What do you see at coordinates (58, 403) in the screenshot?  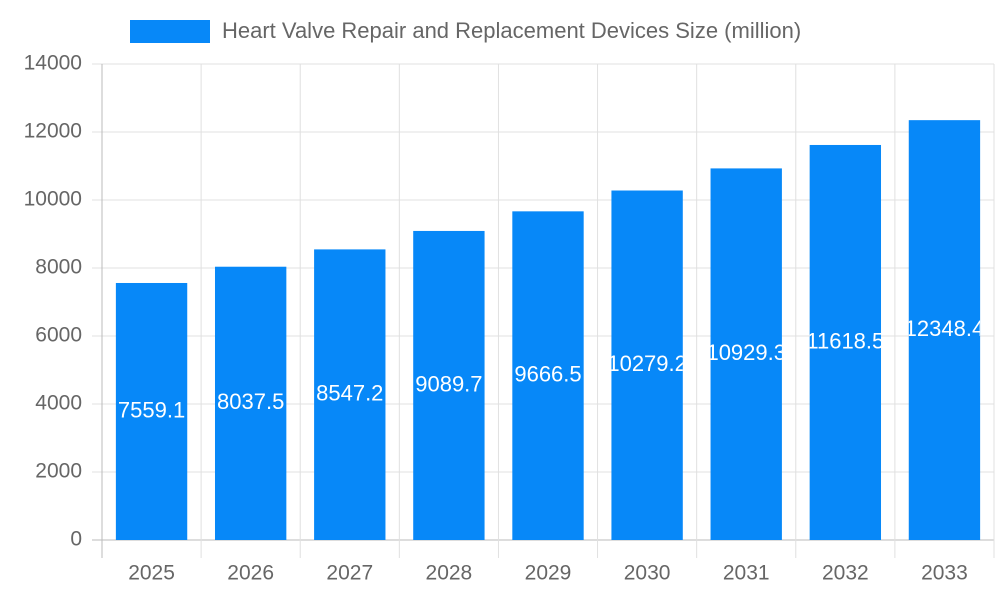 I see `y-tick-label: 4000` at bounding box center [58, 403].